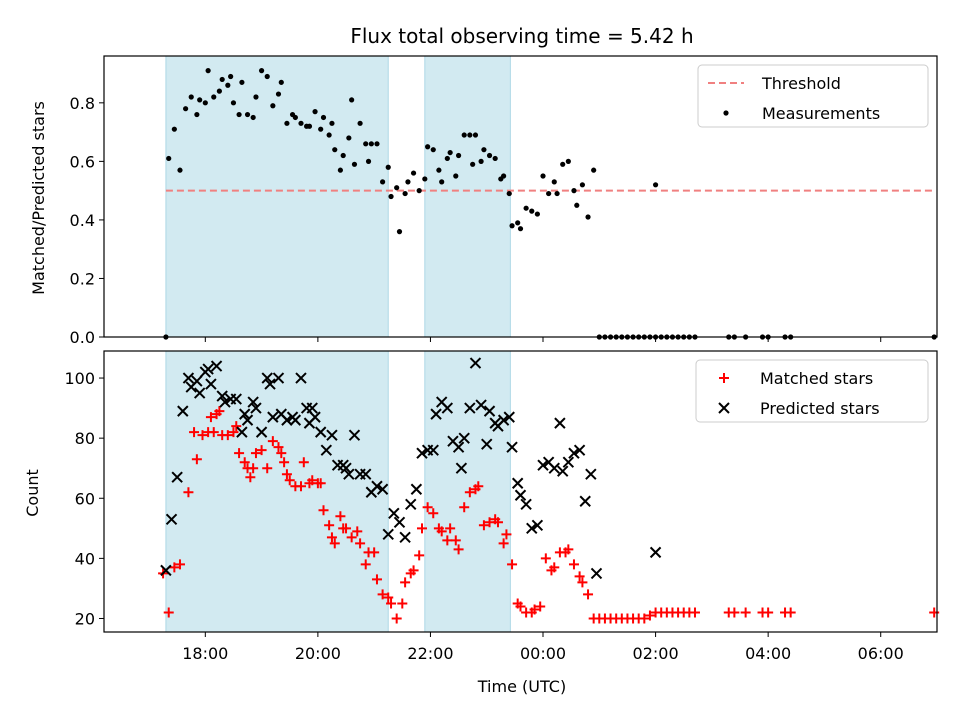  What do you see at coordinates (813, 96) in the screenshot?
I see `top-legend: Threshold Measurements` at bounding box center [813, 96].